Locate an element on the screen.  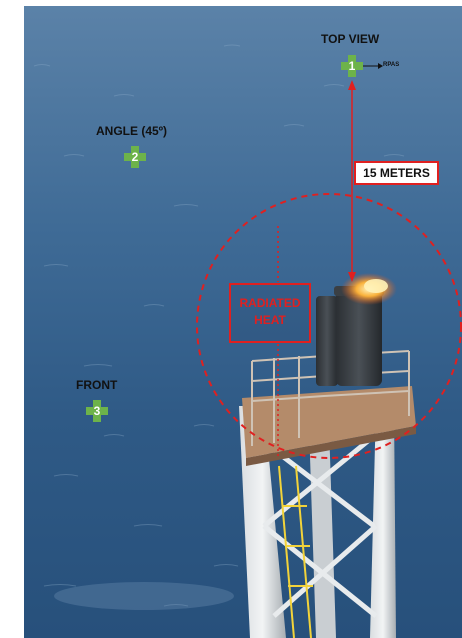
marker-1-cross-icon: 1 is located at coordinates (352, 66).